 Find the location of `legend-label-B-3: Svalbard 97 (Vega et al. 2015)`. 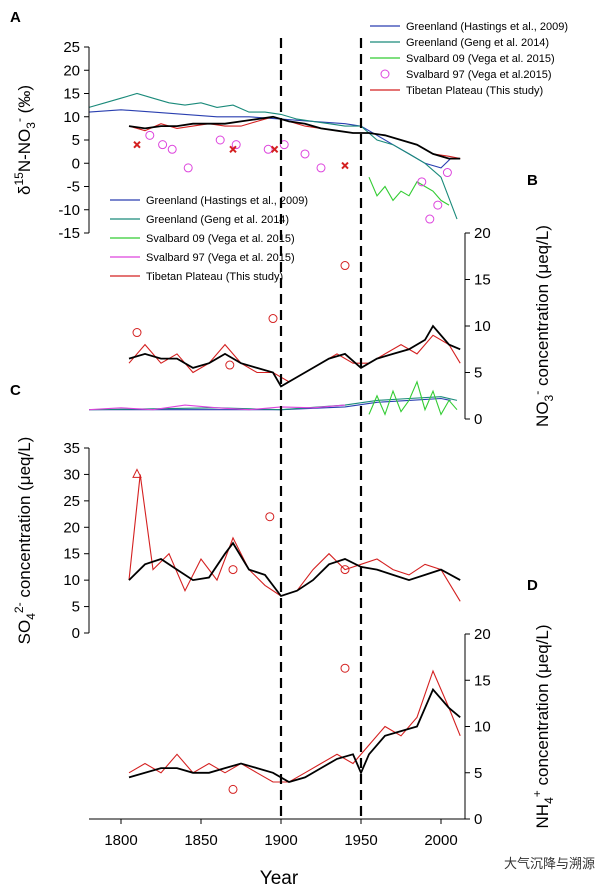

legend-label-B-3: Svalbard 97 (Vega et al. 2015) is located at coordinates (220, 258).